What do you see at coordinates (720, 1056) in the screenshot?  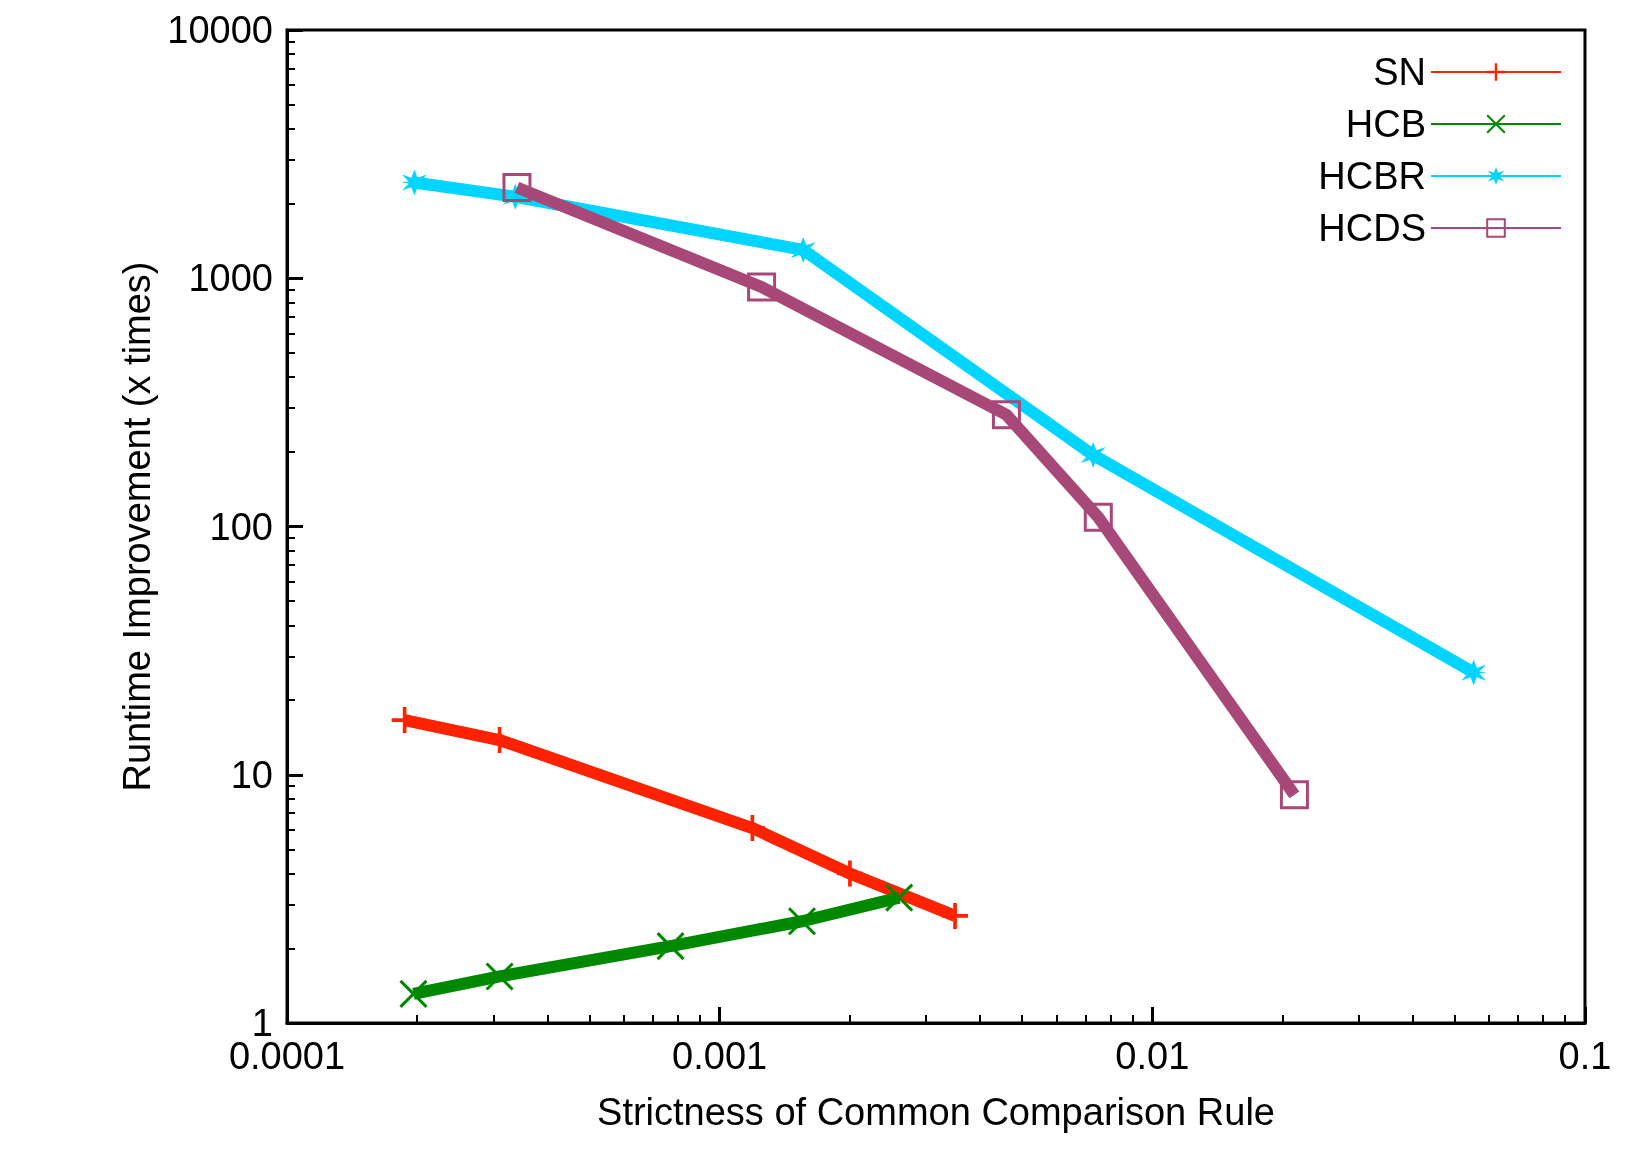 I see `x-tick-label: 0.001` at bounding box center [720, 1056].